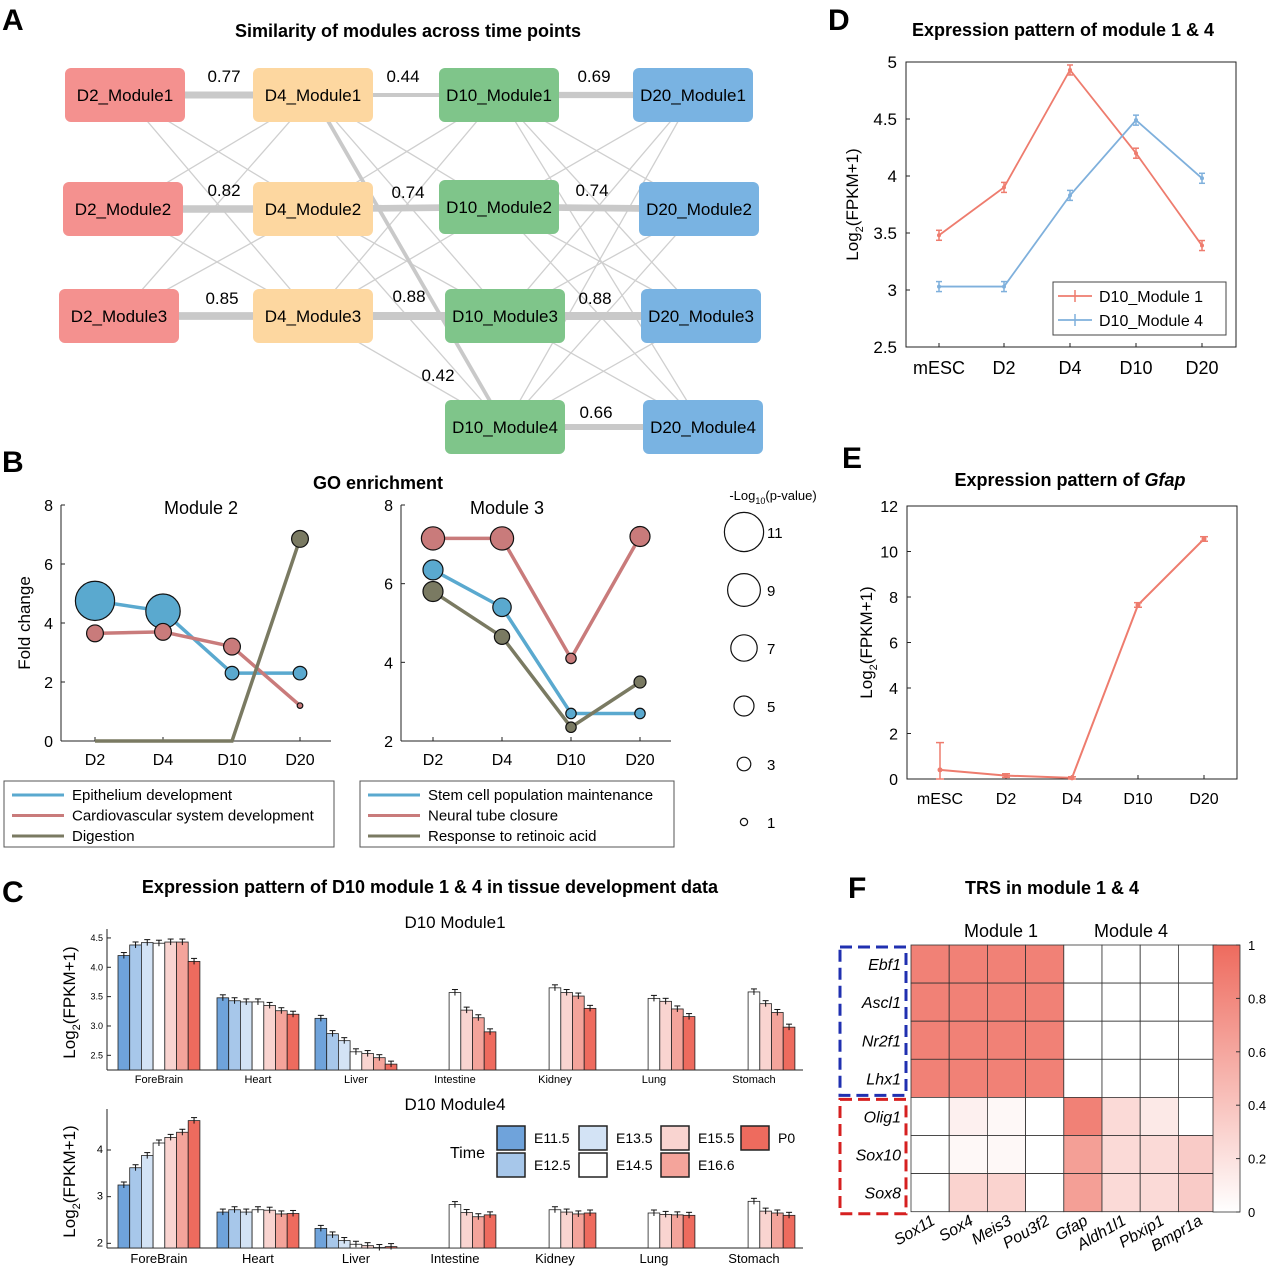 This screenshot has width=1279, height=1280. I want to click on category-label: ForeBrain, so click(158, 1258).